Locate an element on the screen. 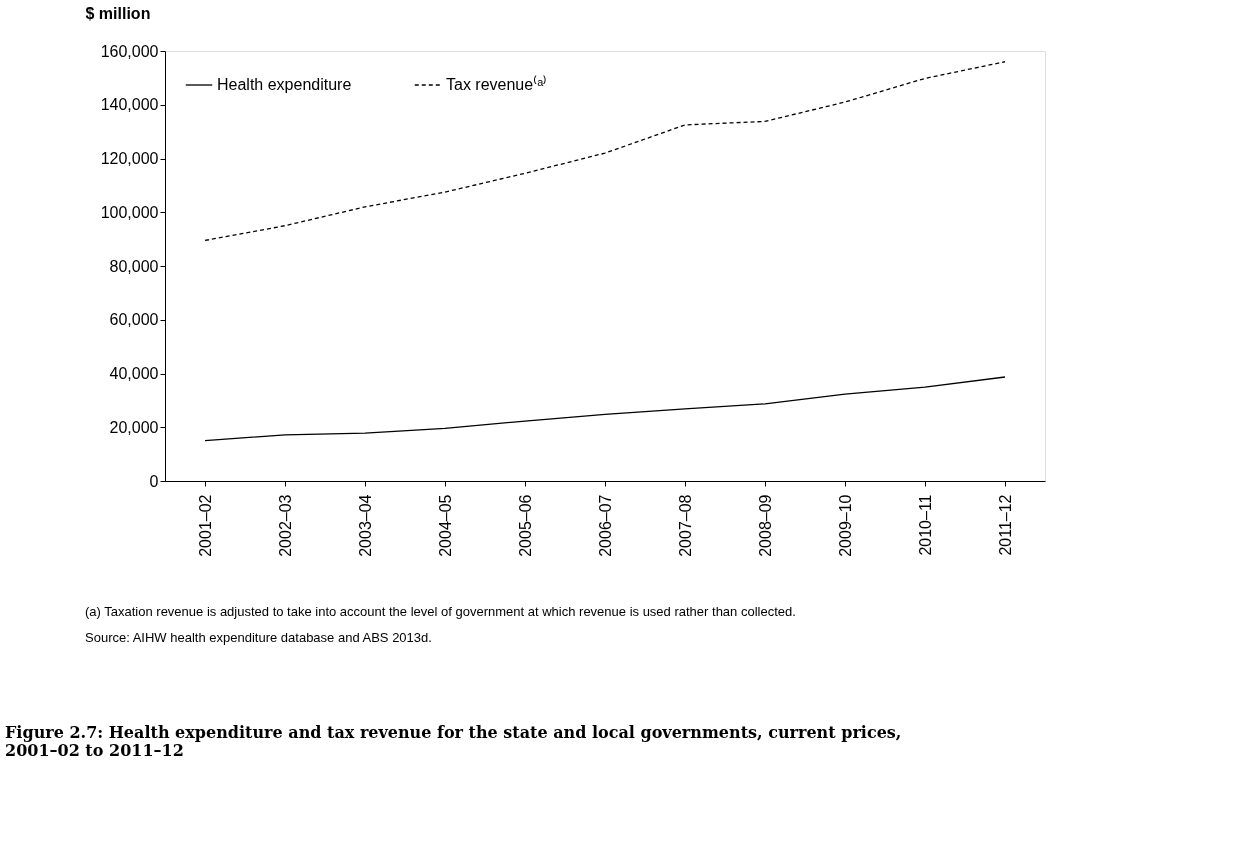 This screenshot has width=1247, height=863. x-tick-label: 2008–09 is located at coordinates (765, 525).